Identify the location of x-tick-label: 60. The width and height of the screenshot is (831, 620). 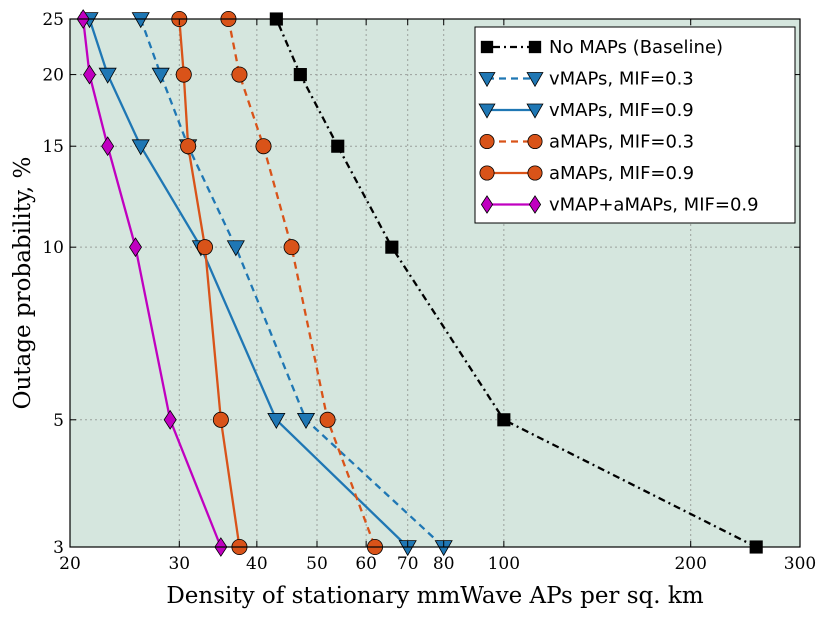
(366, 564).